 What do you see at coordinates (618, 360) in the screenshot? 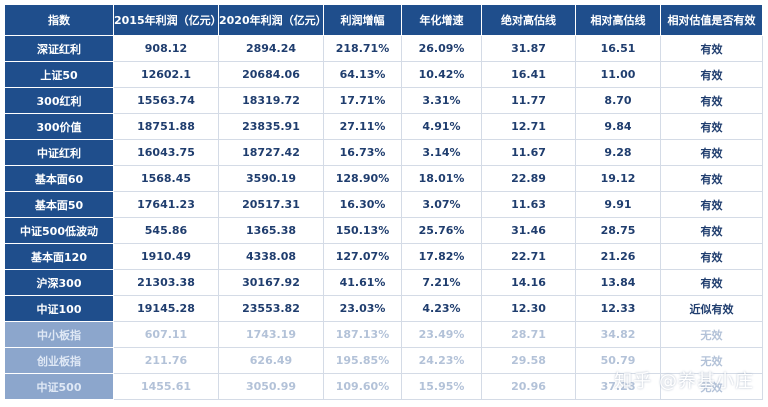
I see `relative-high-line-cell: 50.79` at bounding box center [618, 360].